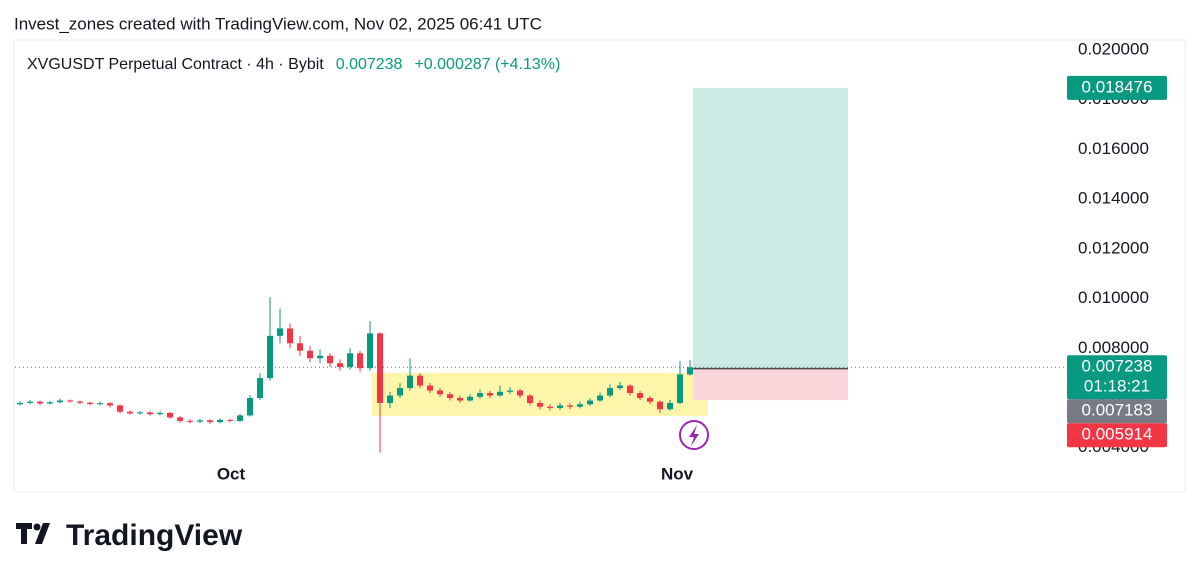 The image size is (1200, 580). I want to click on brand: TradingView, so click(154, 535).